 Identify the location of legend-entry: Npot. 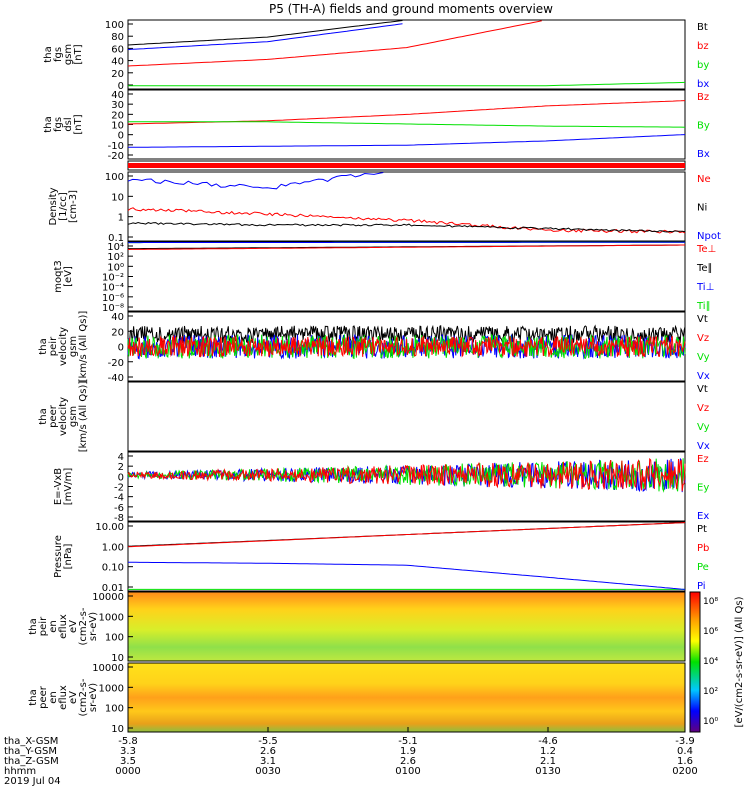
(709, 236).